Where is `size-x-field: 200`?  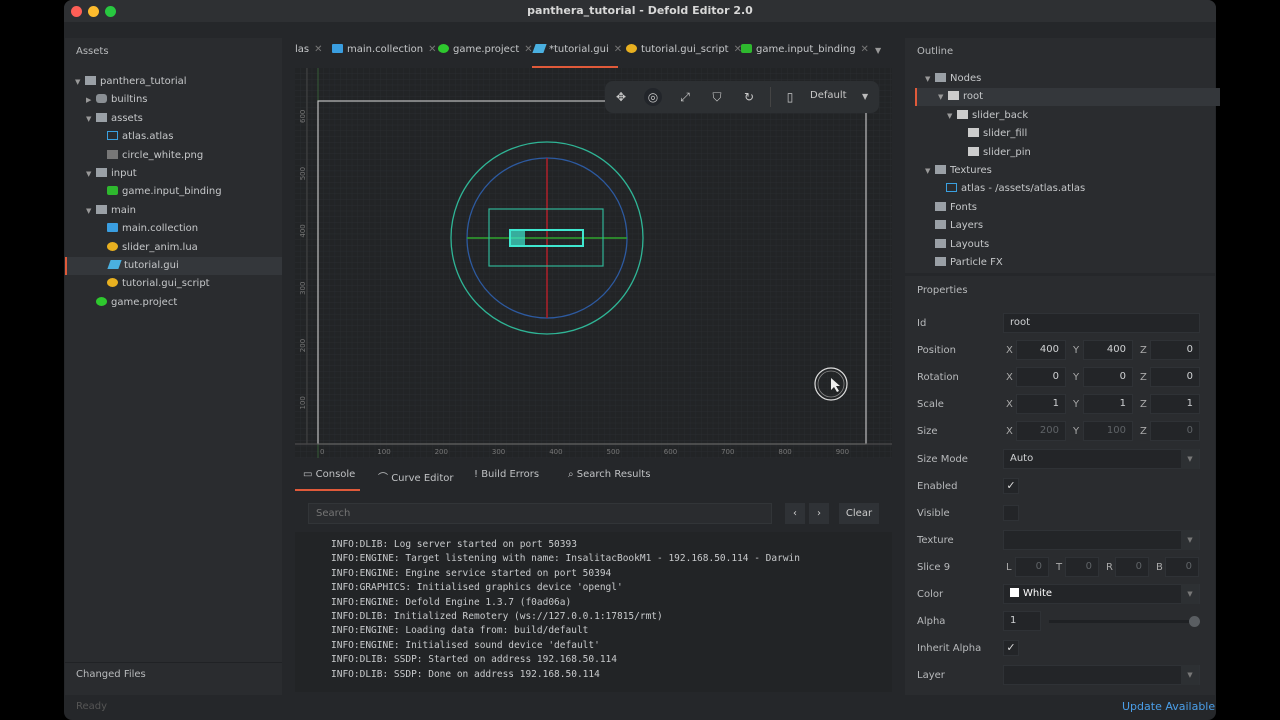
size-x-field: 200 is located at coordinates (1041, 431).